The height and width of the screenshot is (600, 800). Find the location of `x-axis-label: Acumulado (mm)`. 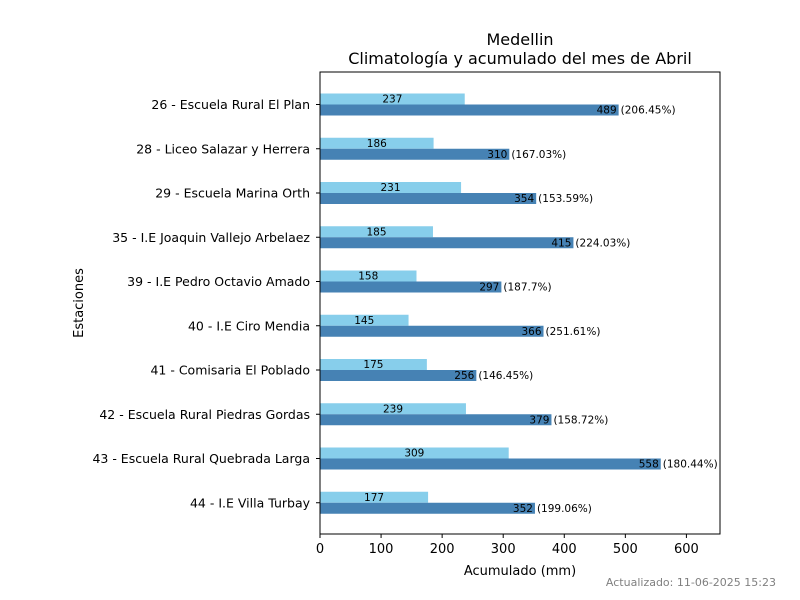

x-axis-label: Acumulado (mm) is located at coordinates (520, 571).